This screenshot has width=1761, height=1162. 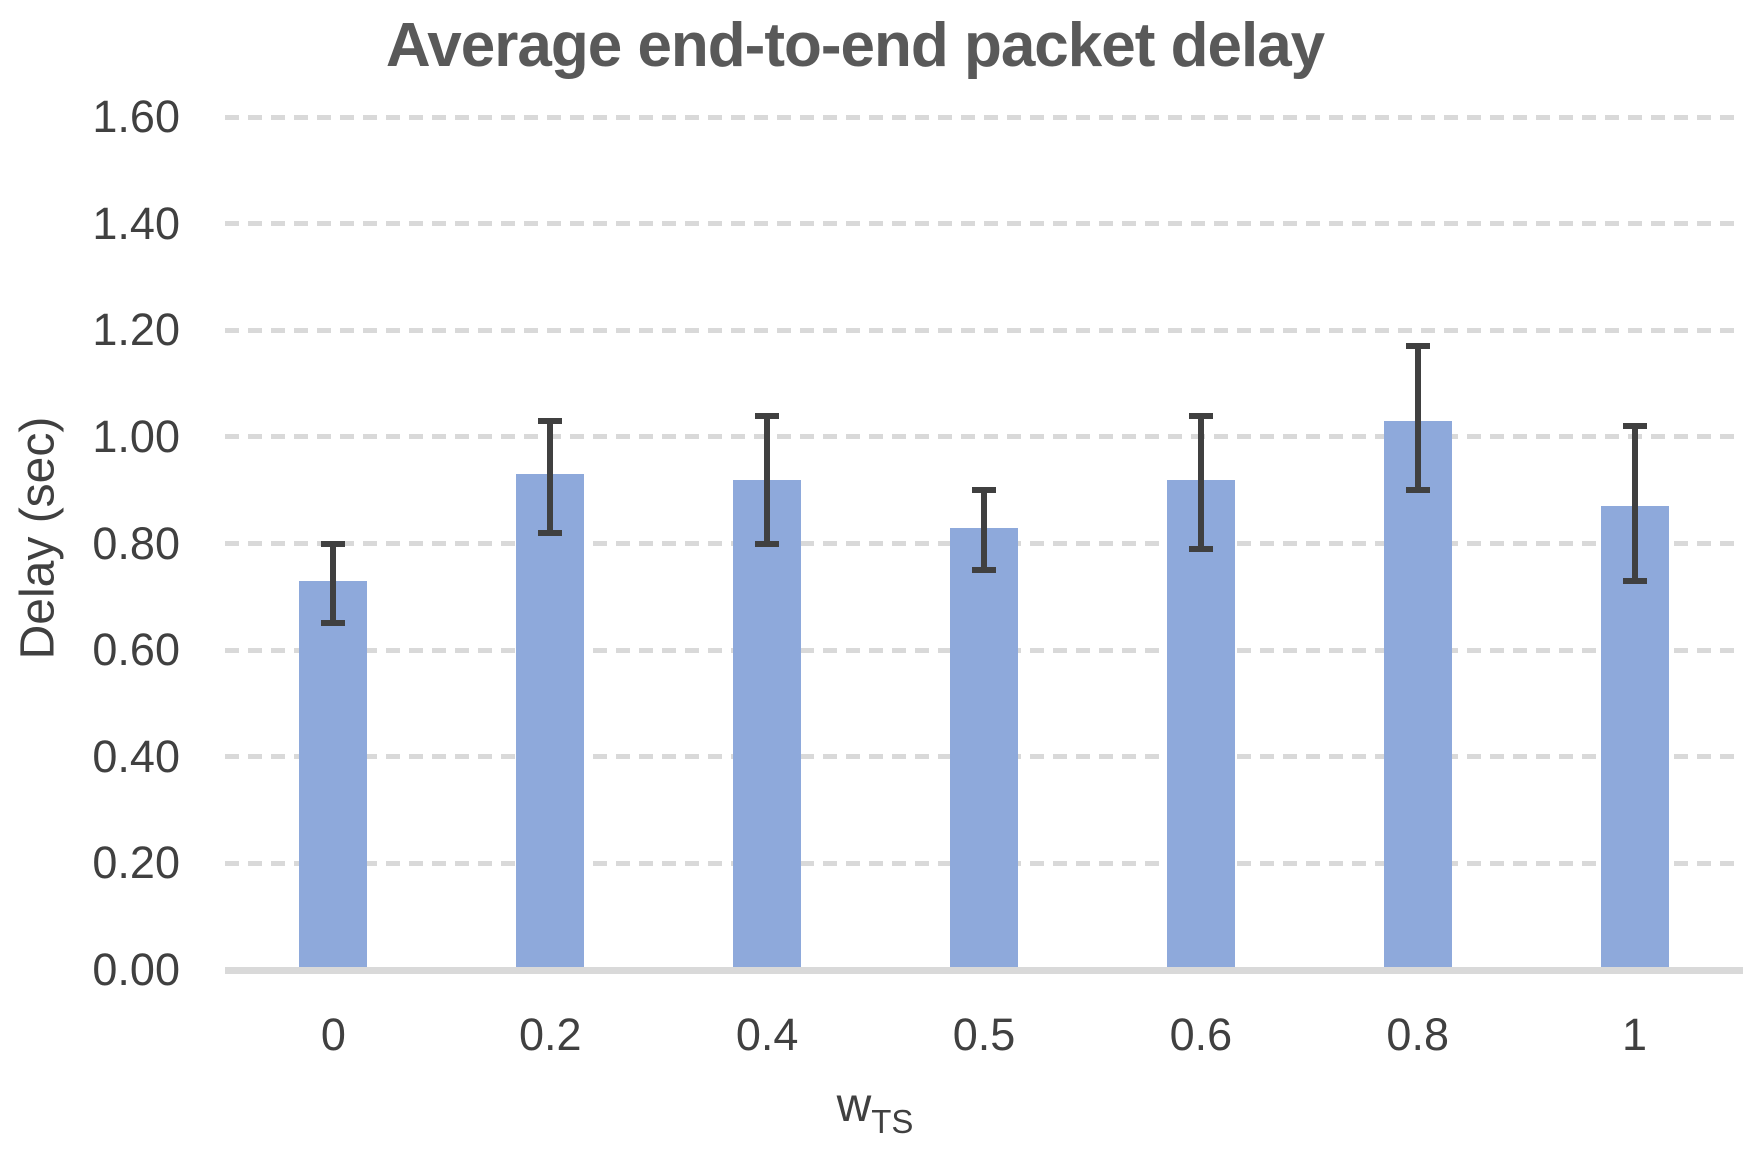 What do you see at coordinates (136, 436) in the screenshot?
I see `y-tick-label: 1.00` at bounding box center [136, 436].